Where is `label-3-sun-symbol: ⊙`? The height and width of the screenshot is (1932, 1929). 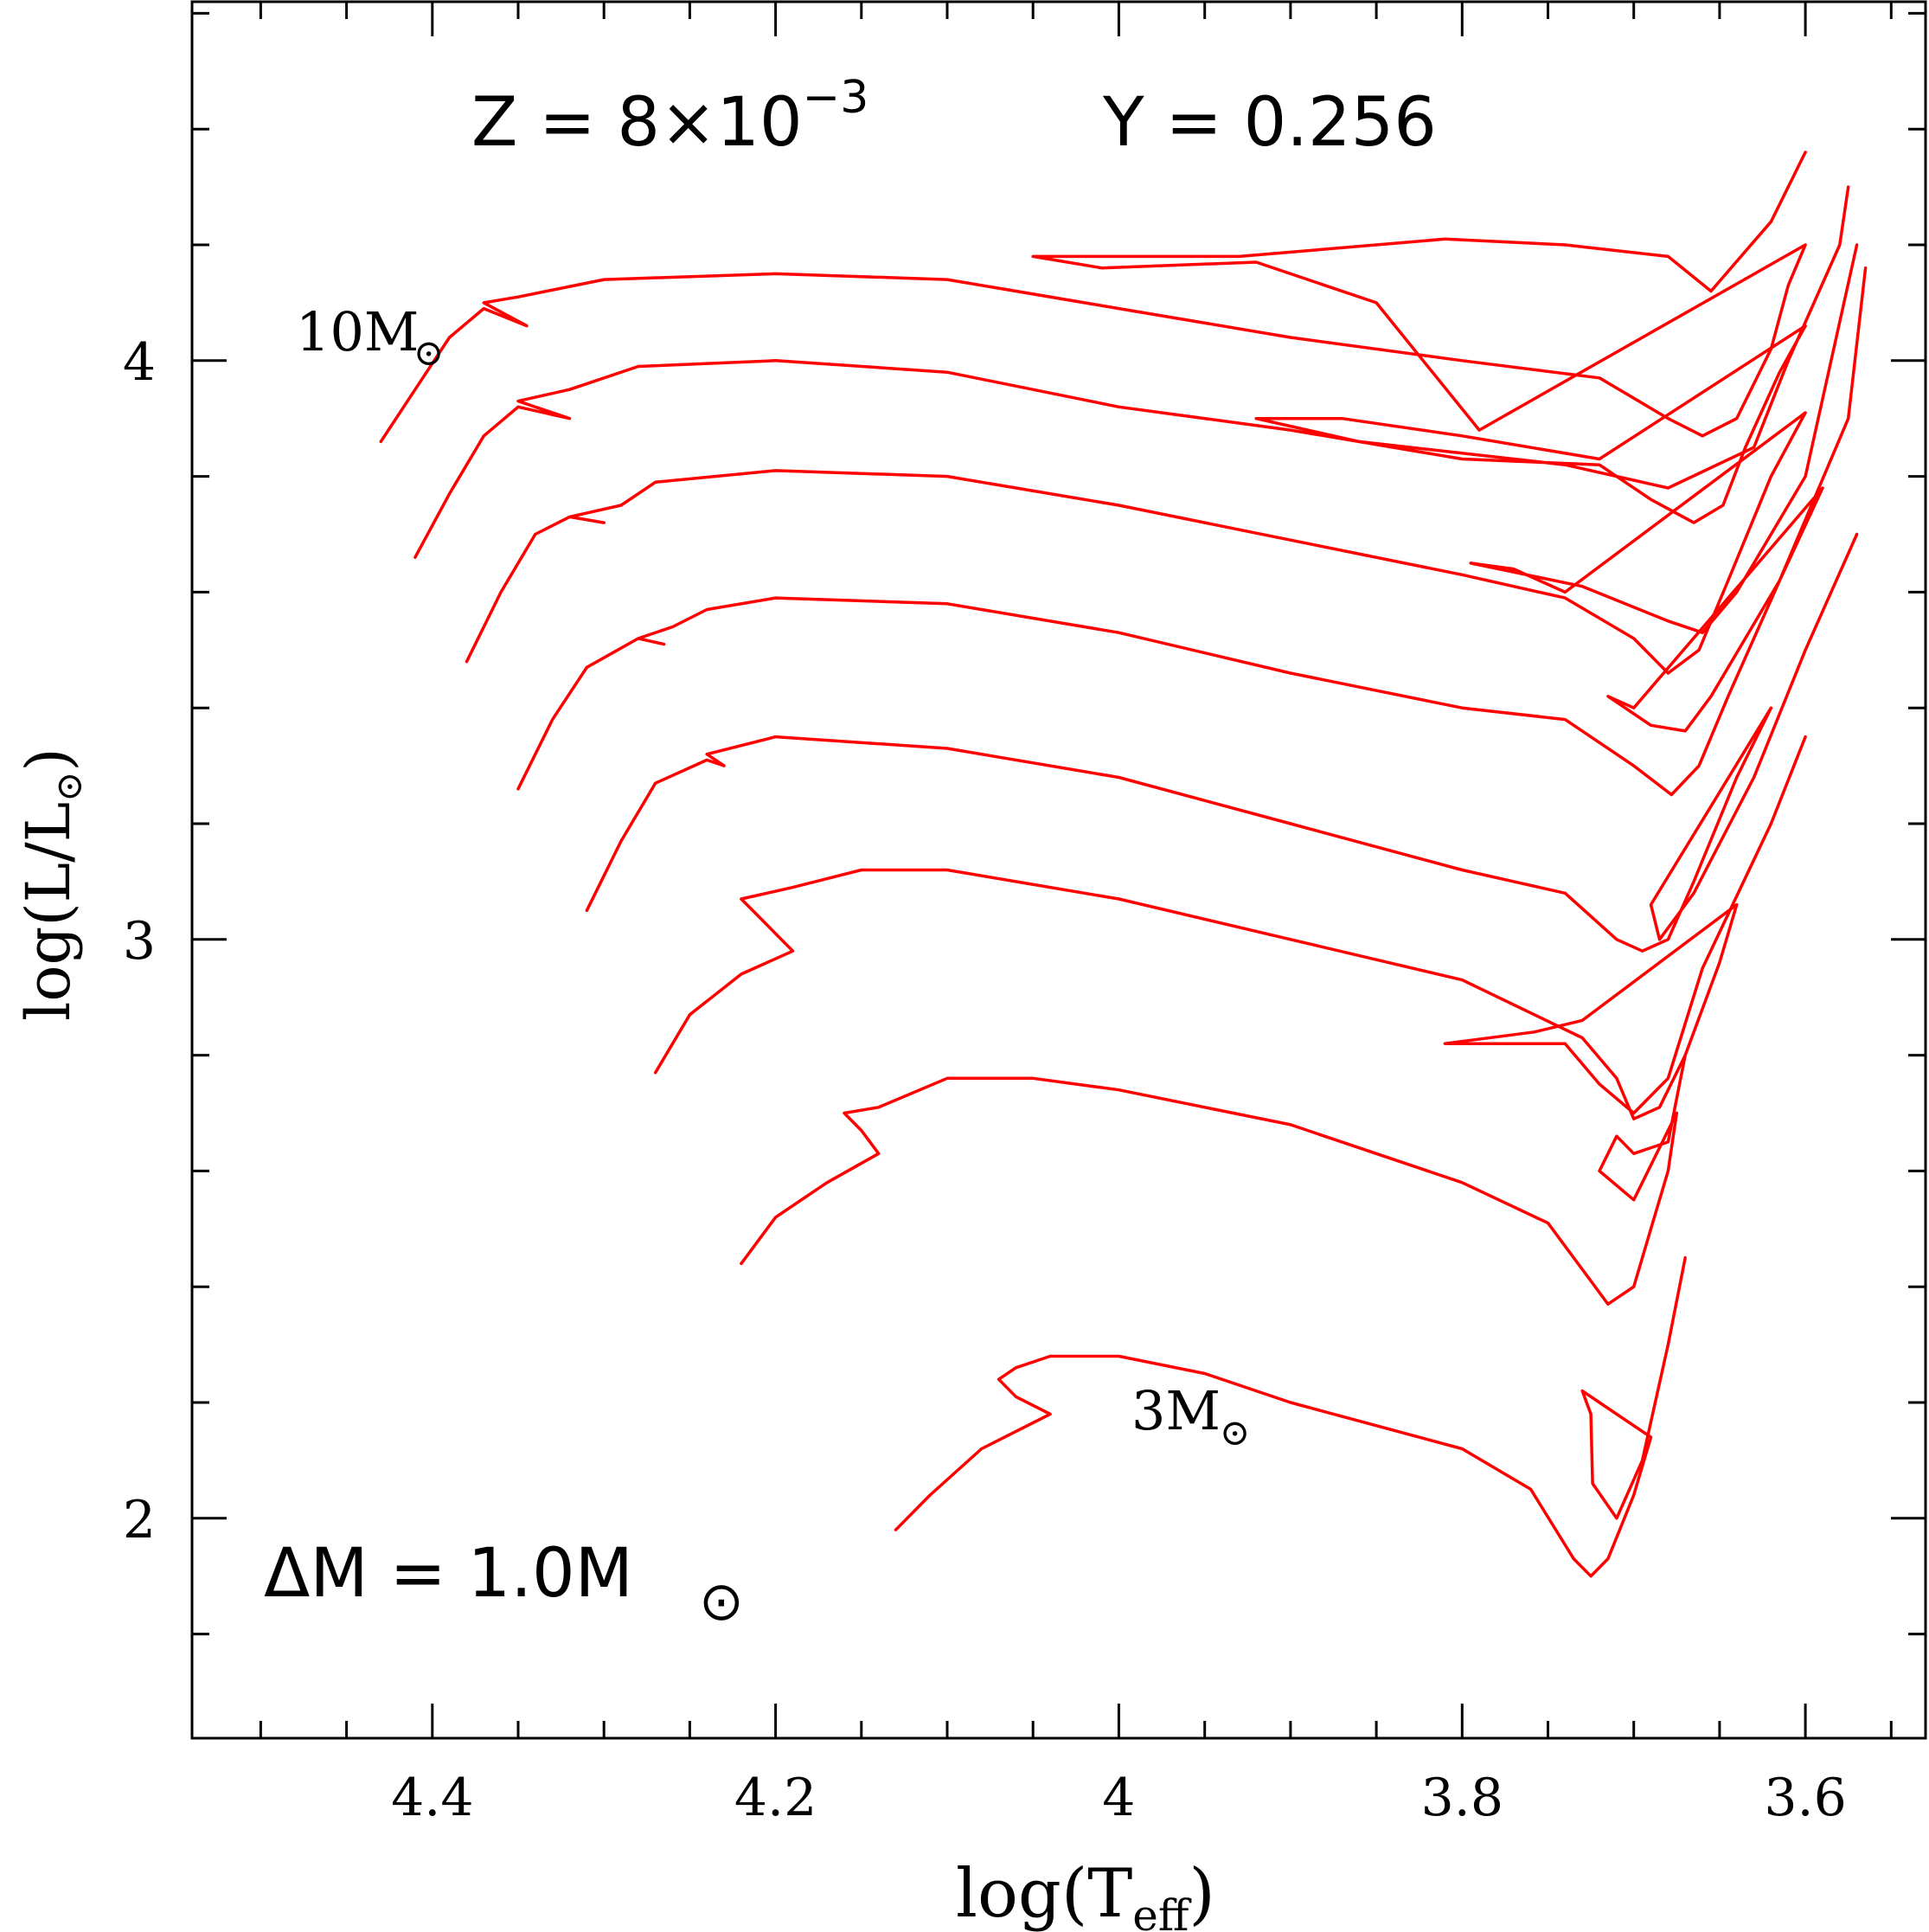 label-3-sun-symbol: ⊙ is located at coordinates (1235, 1432).